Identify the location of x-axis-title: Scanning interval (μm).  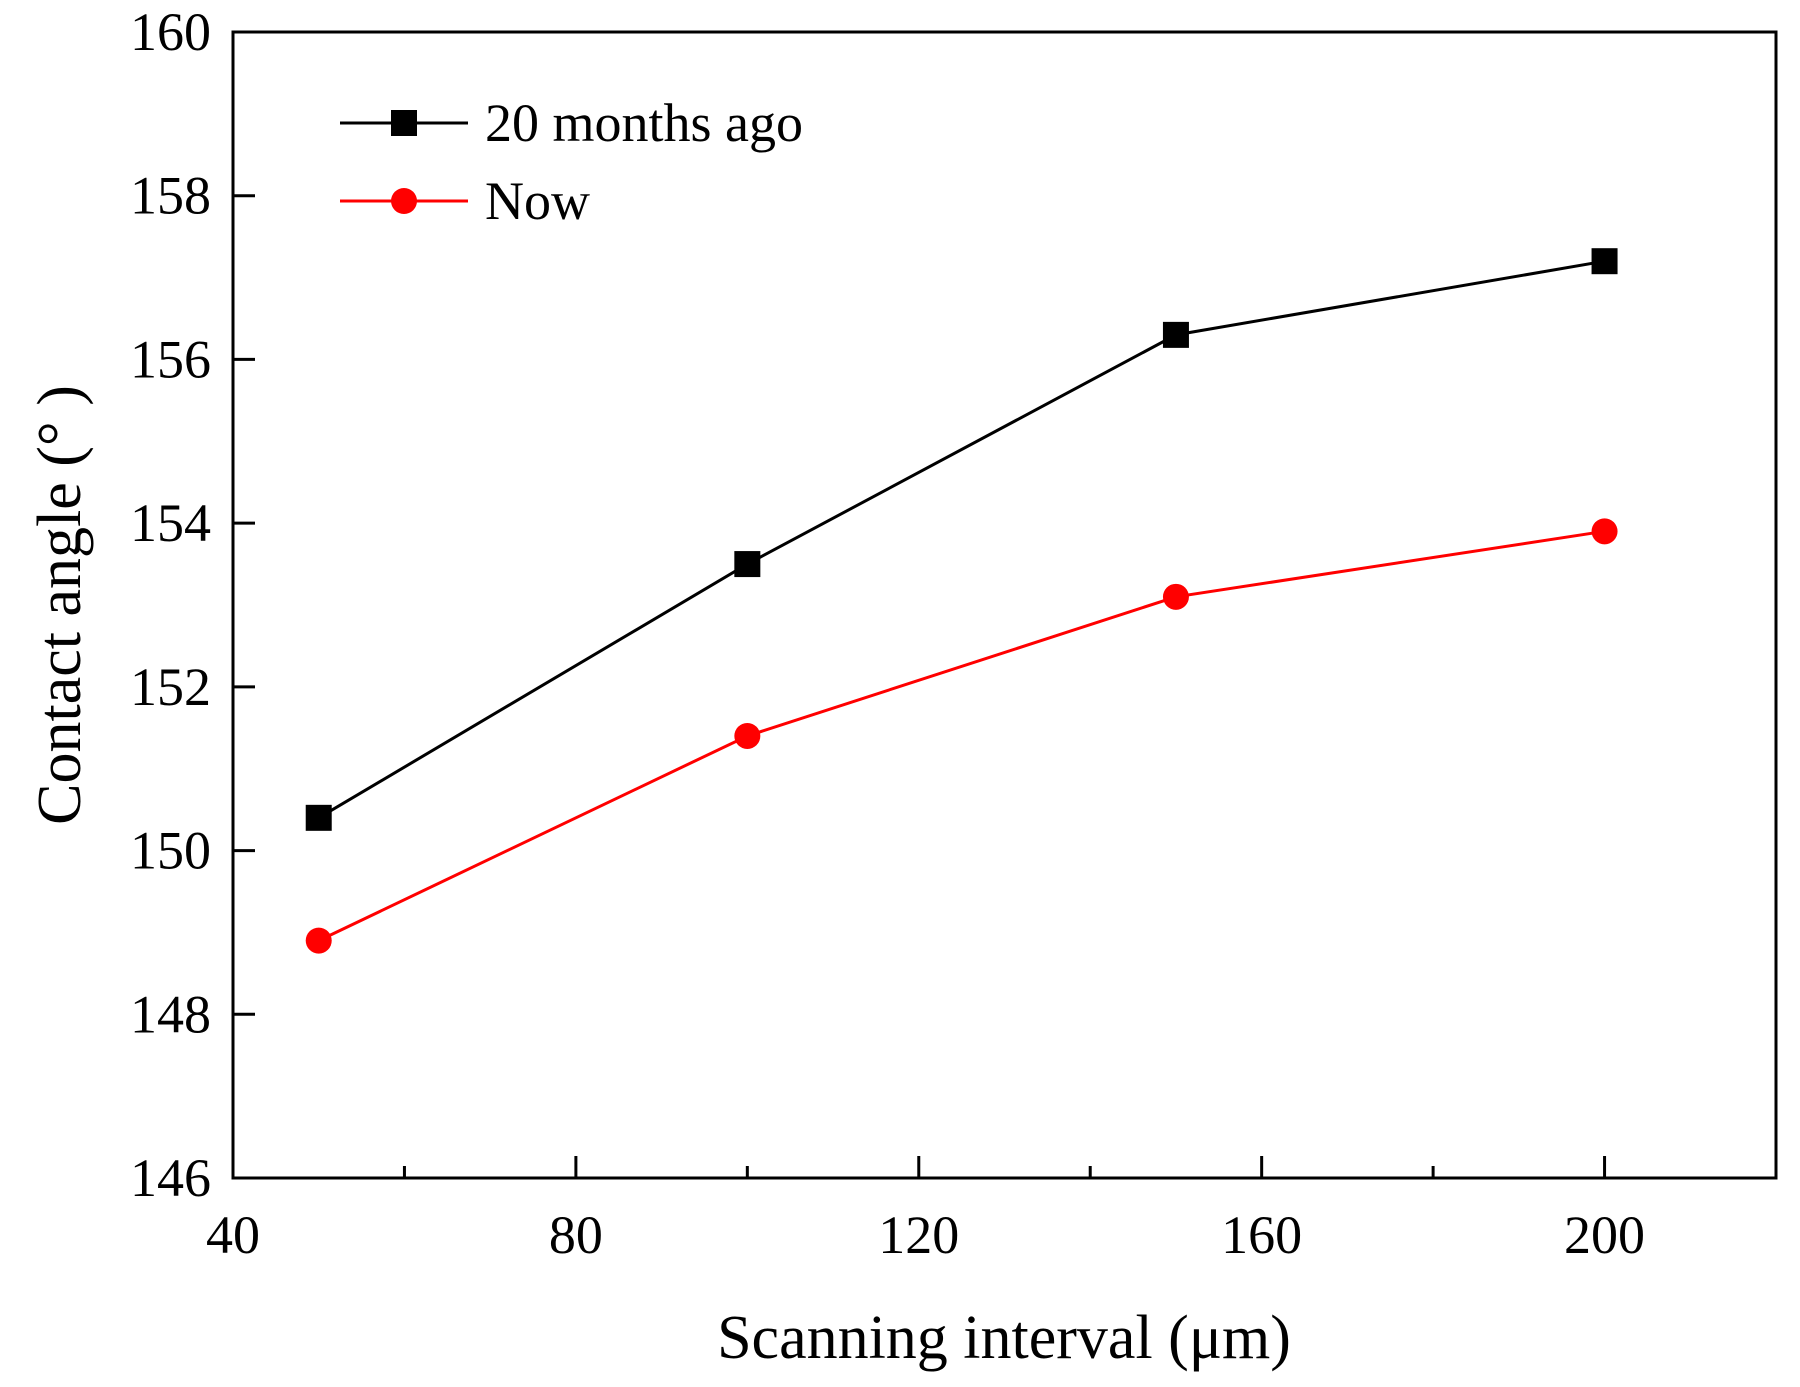
(1004, 1338).